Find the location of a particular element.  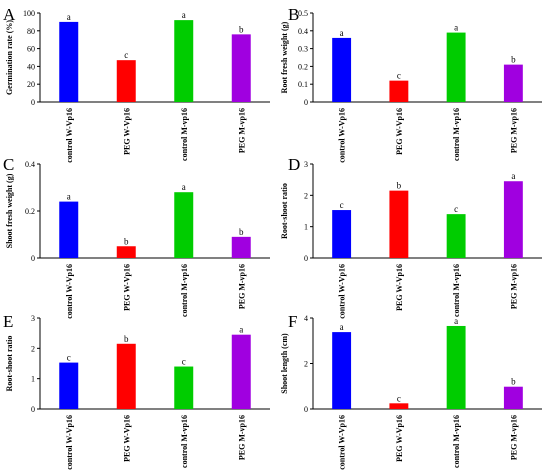

y-tick-label: 1 is located at coordinates (306, 227).